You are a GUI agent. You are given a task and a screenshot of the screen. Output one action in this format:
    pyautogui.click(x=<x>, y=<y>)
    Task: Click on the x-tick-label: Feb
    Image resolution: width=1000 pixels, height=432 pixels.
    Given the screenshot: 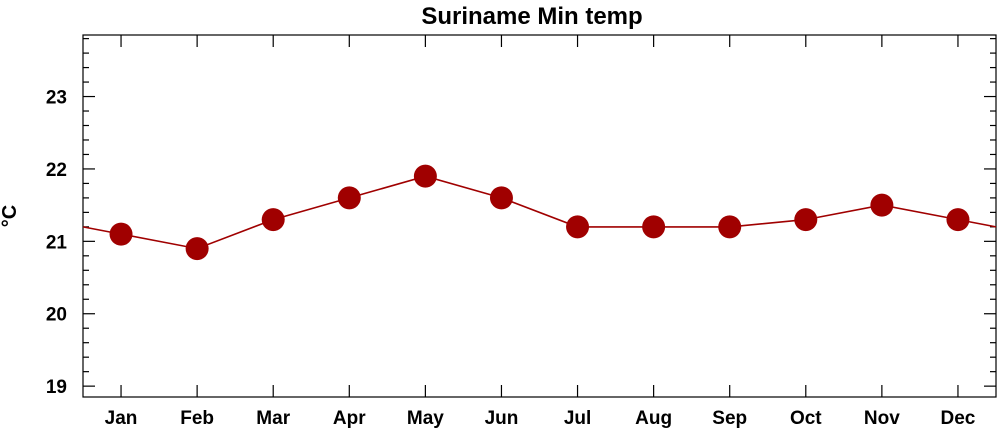 What is the action you would take?
    pyautogui.click(x=197, y=418)
    